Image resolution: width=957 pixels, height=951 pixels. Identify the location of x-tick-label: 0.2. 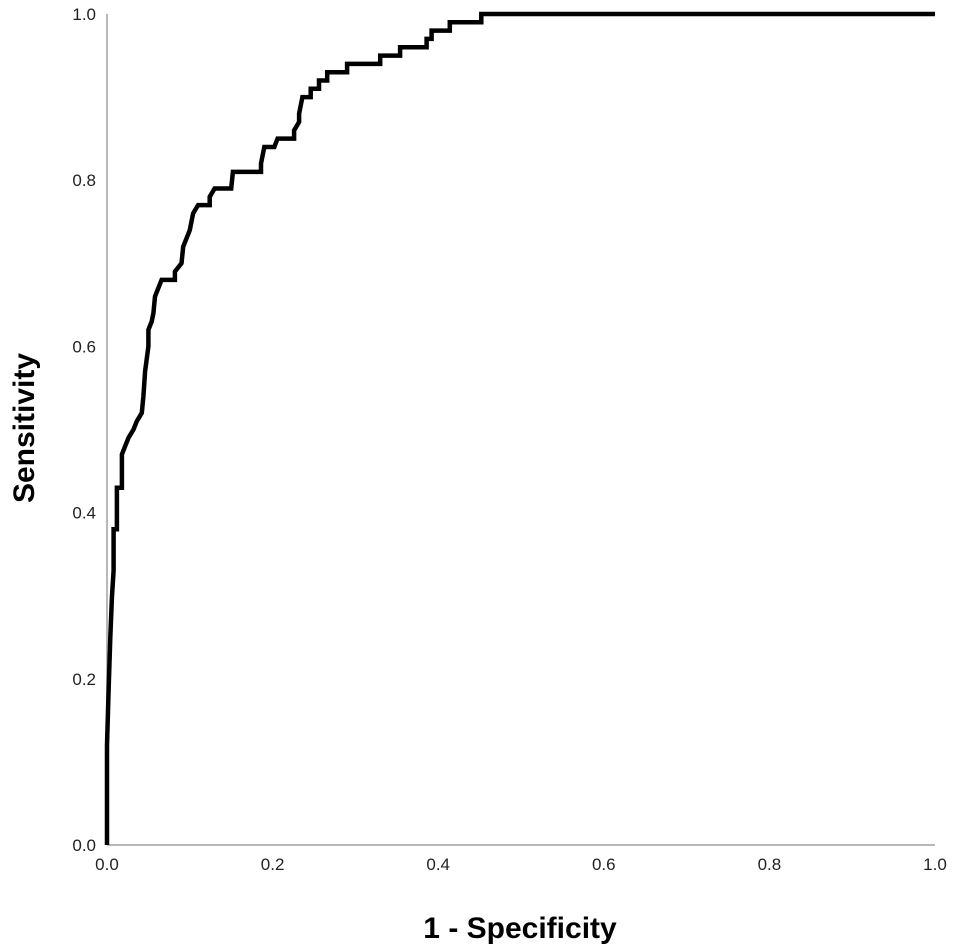
(273, 864).